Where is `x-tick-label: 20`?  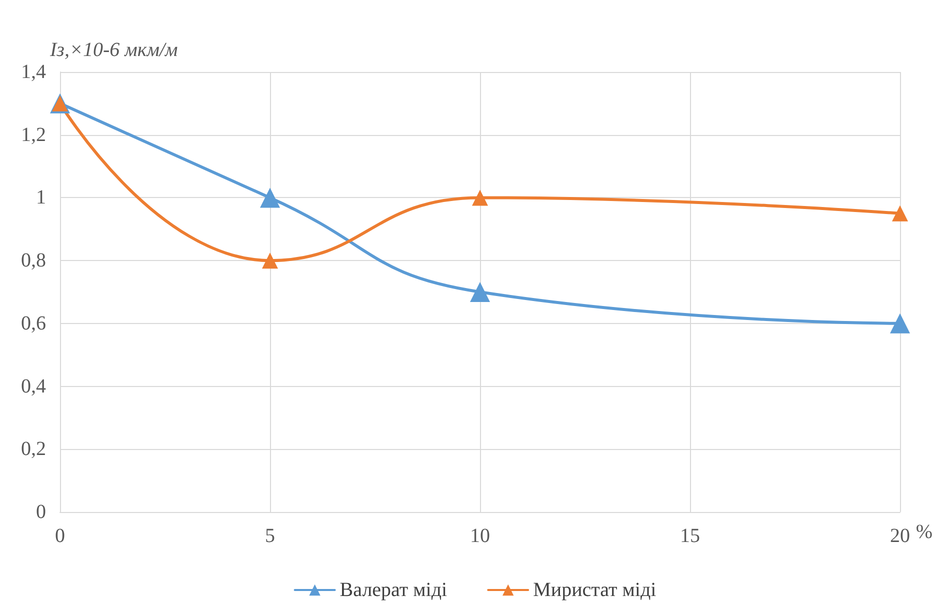 x-tick-label: 20 is located at coordinates (900, 536).